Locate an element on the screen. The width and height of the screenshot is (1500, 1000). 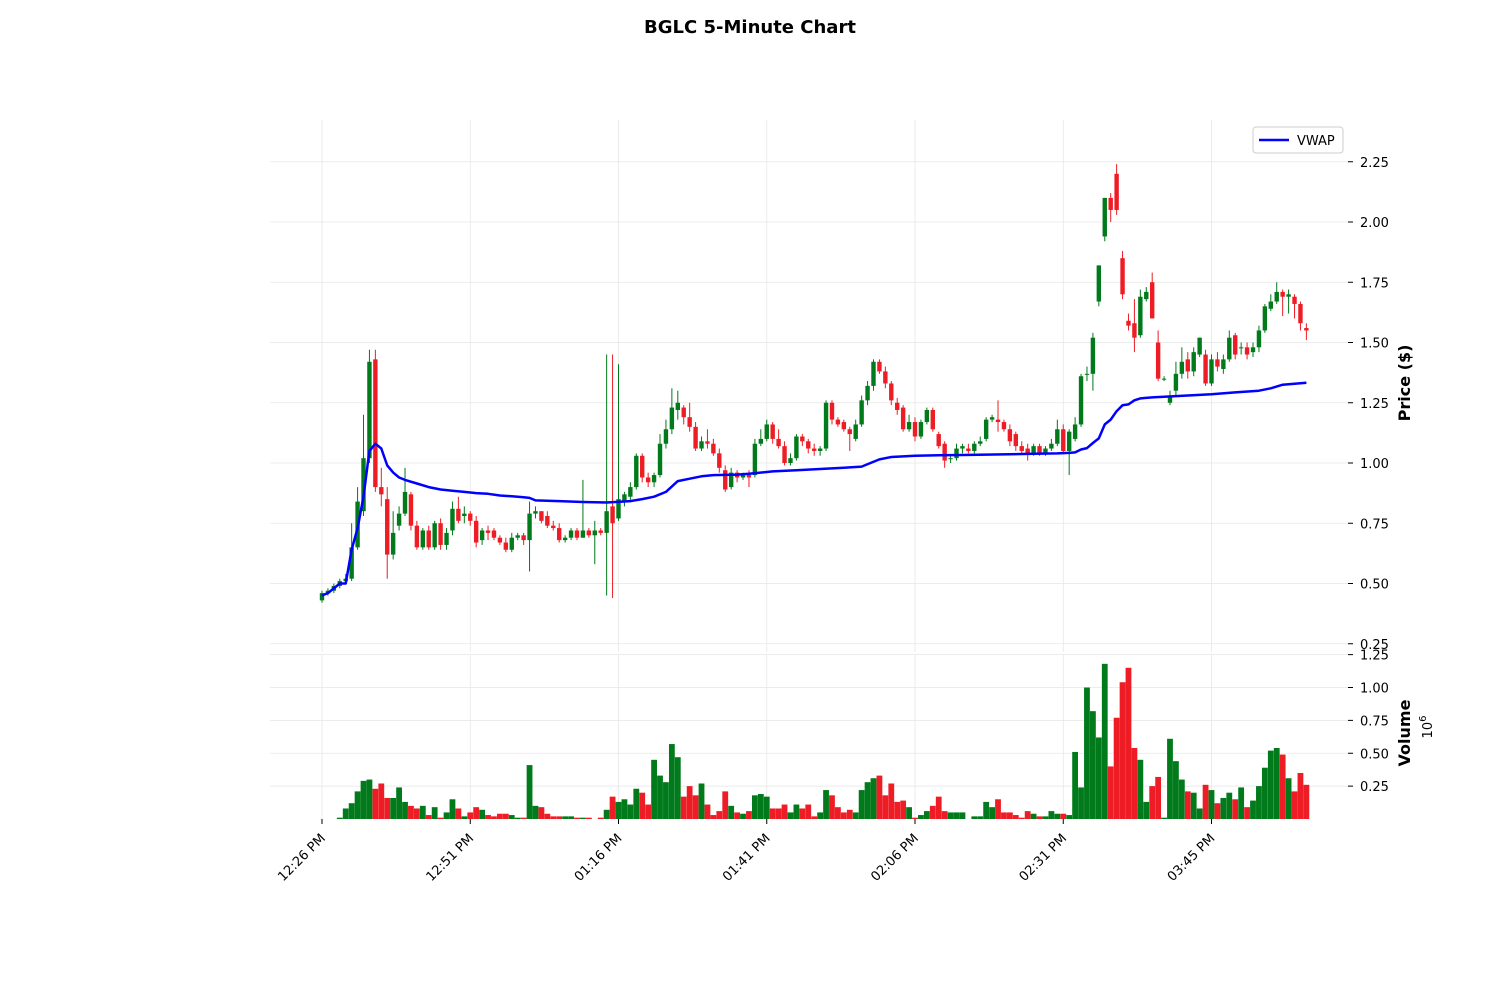
volume-bars is located at coordinates (823, 741).